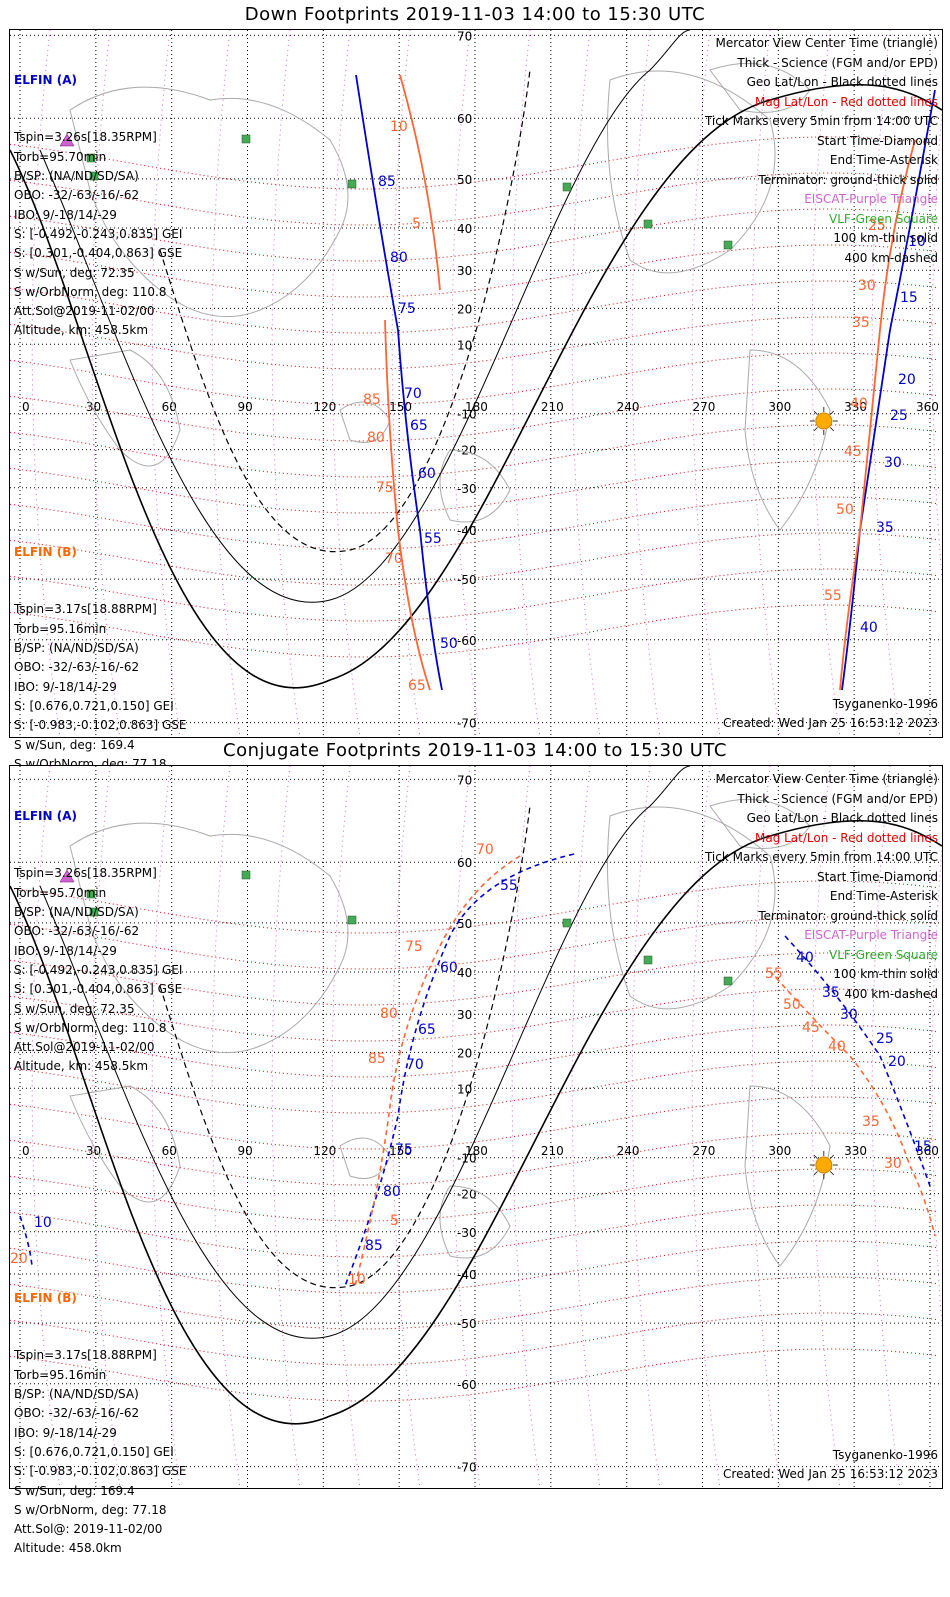  I want to click on legend-item: End Time-Asterisk, so click(883, 160).